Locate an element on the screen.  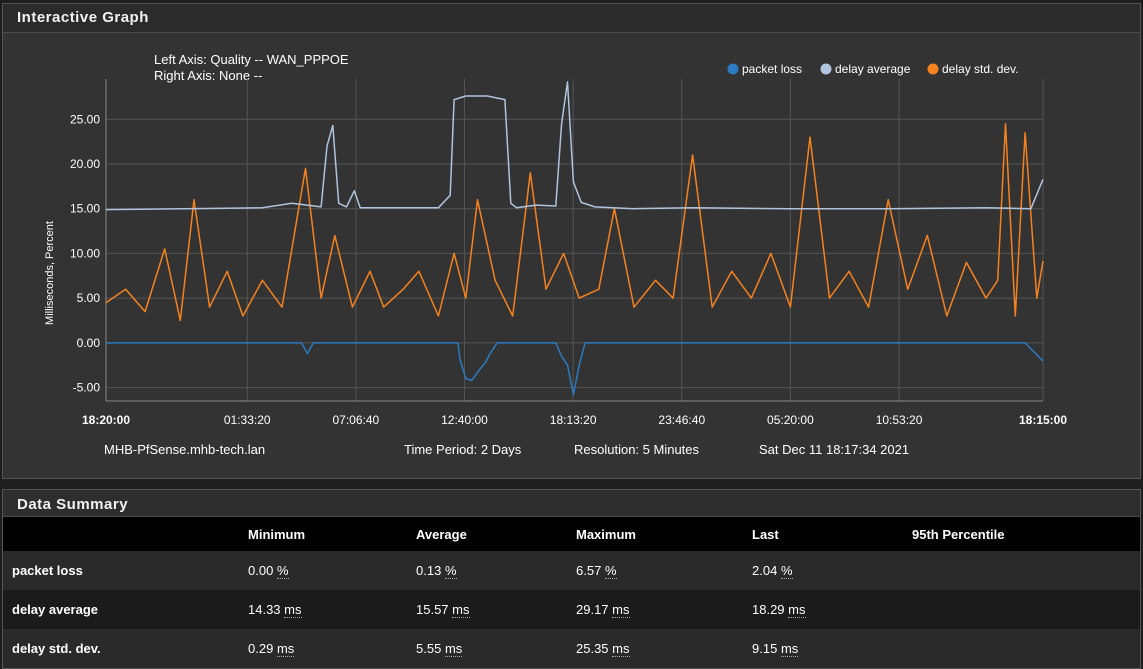
cell-avg: 0.13 % is located at coordinates (495, 570).